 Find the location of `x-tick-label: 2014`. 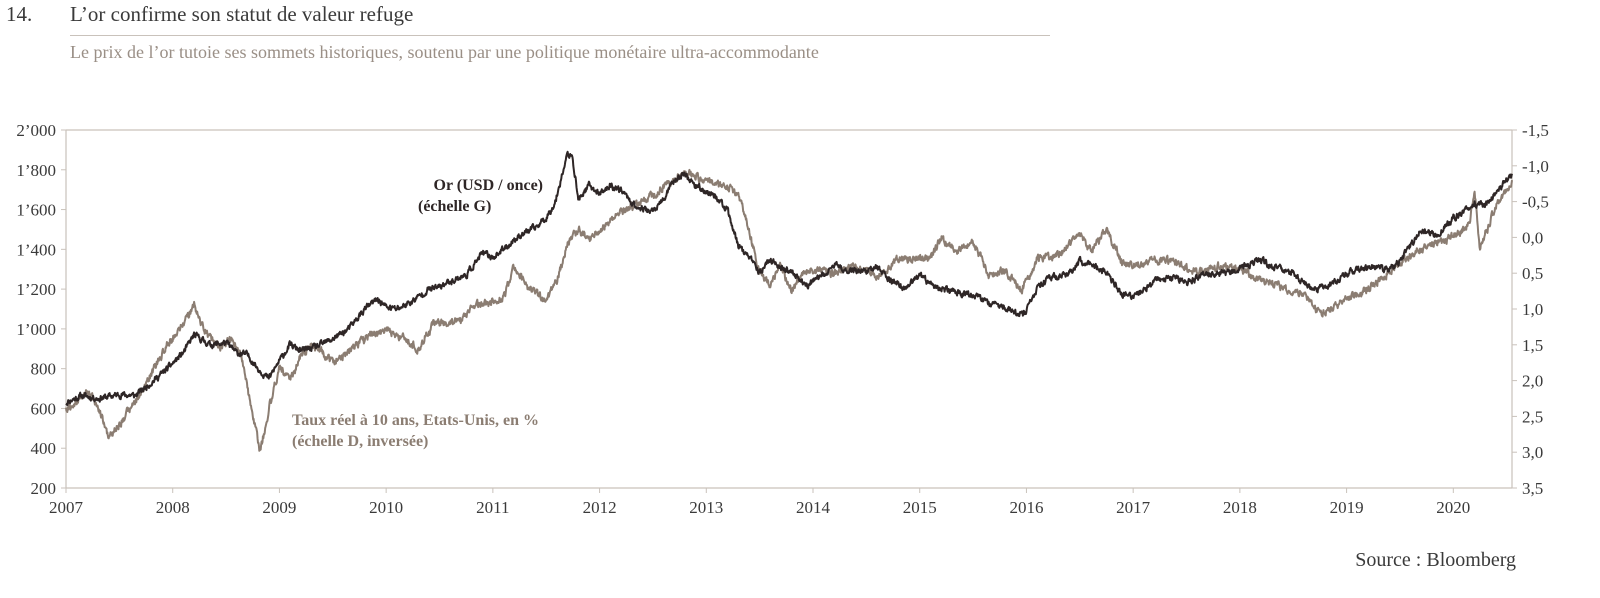

x-tick-label: 2014 is located at coordinates (813, 507).